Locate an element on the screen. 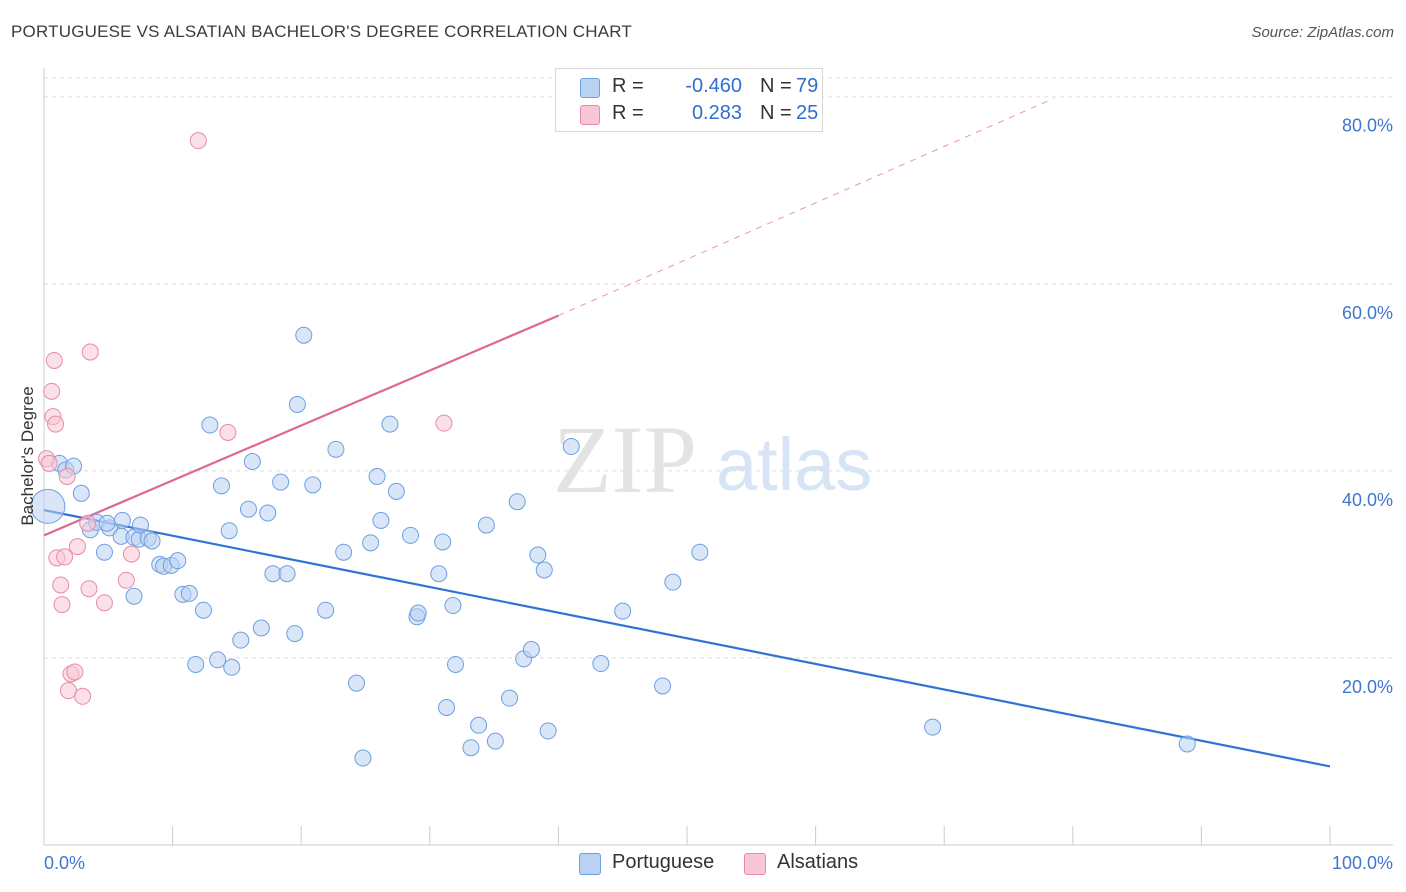 The height and width of the screenshot is (892, 1406). legend-r-value: 0.283 is located at coordinates (716, 113).